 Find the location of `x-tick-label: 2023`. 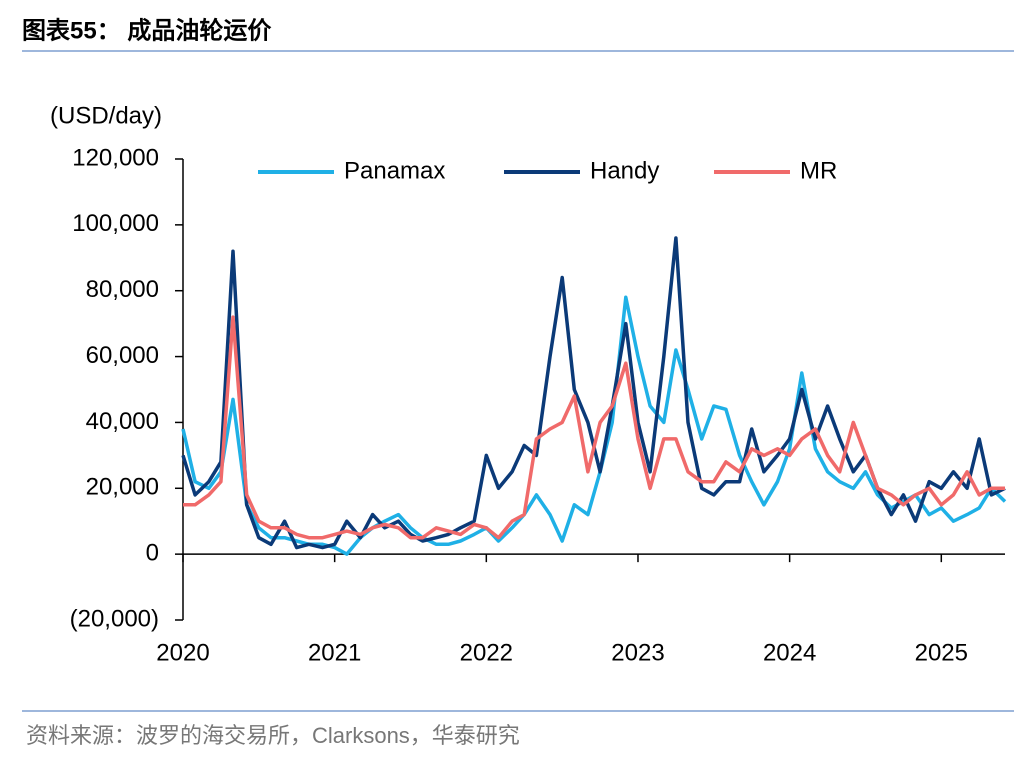

x-tick-label: 2023 is located at coordinates (637, 652).